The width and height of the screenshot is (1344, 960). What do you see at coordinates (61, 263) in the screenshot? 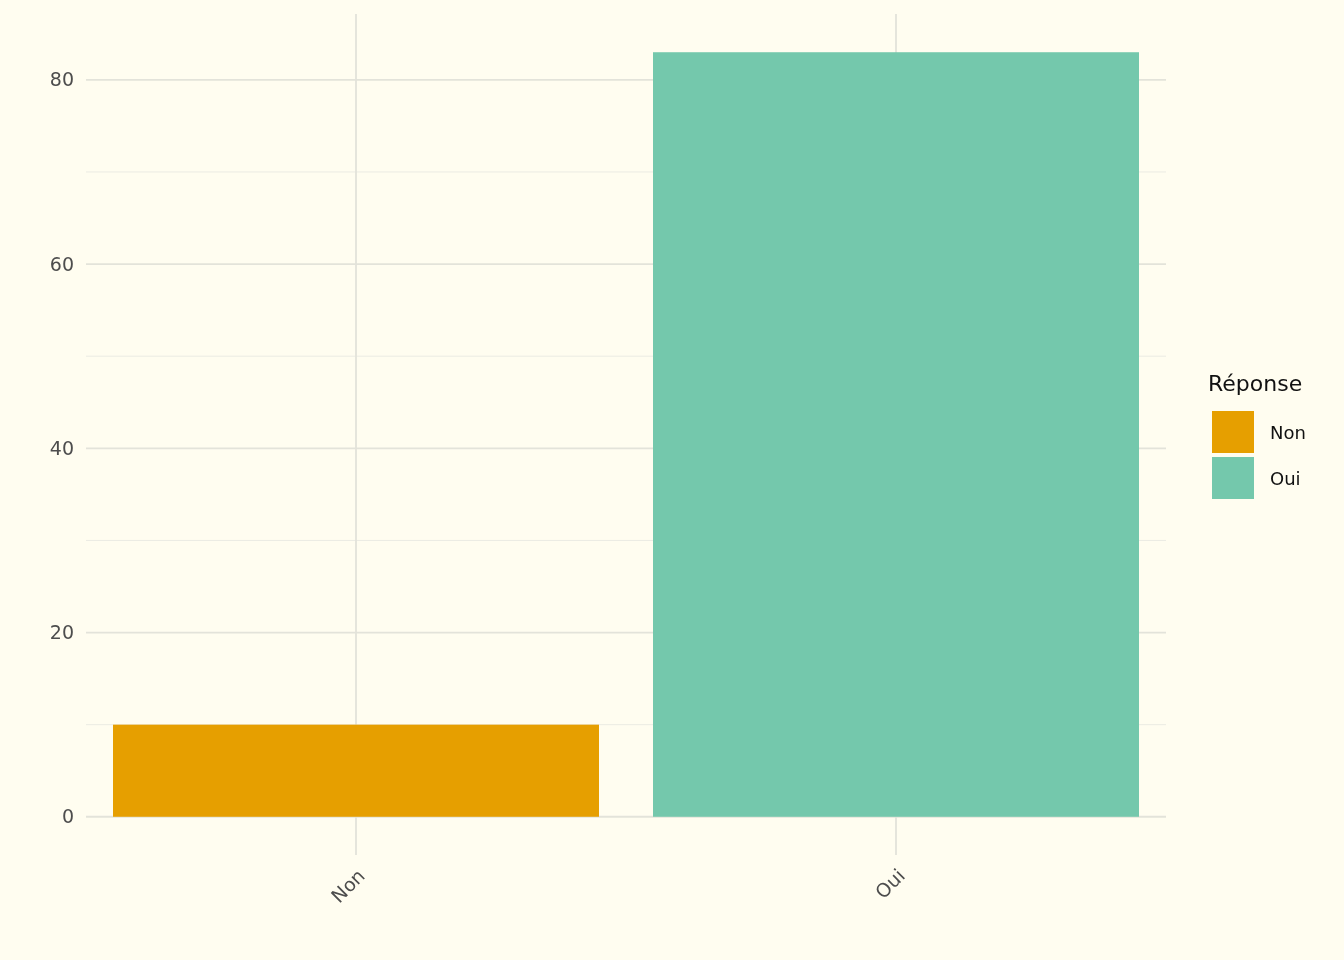
I see `y-tick-label: 60` at bounding box center [61, 263].